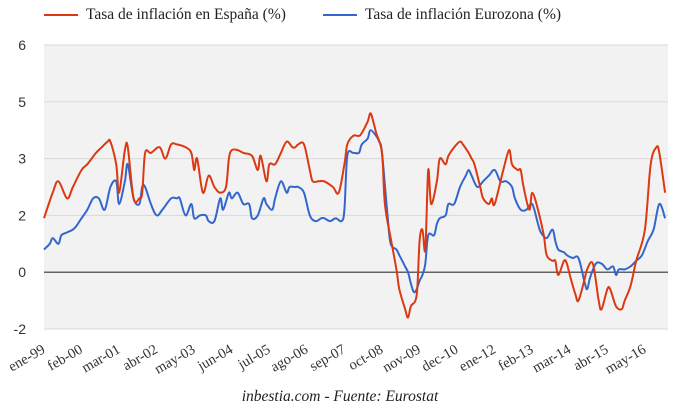 Image resolution: width=680 pixels, height=413 pixels. Describe the element at coordinates (477, 359) in the screenshot. I see `x-tick-label: ene-12` at that location.